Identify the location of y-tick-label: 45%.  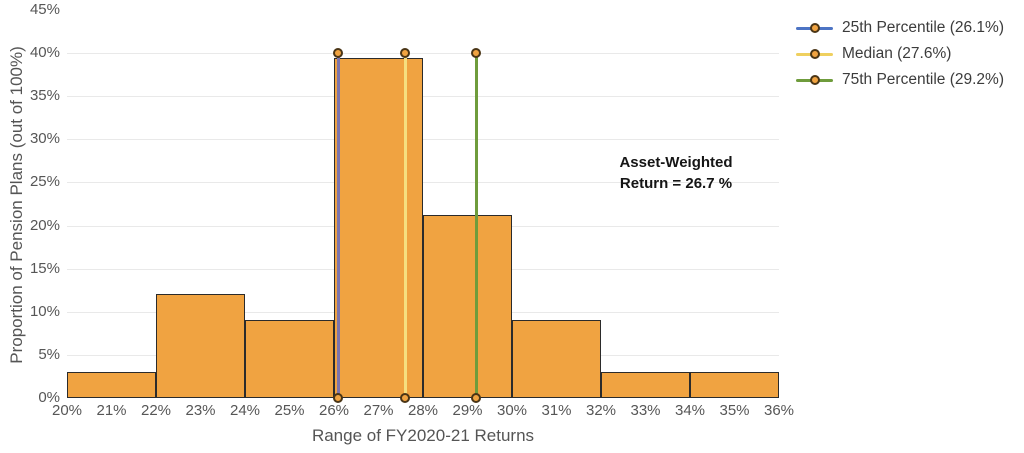
(44, 9).